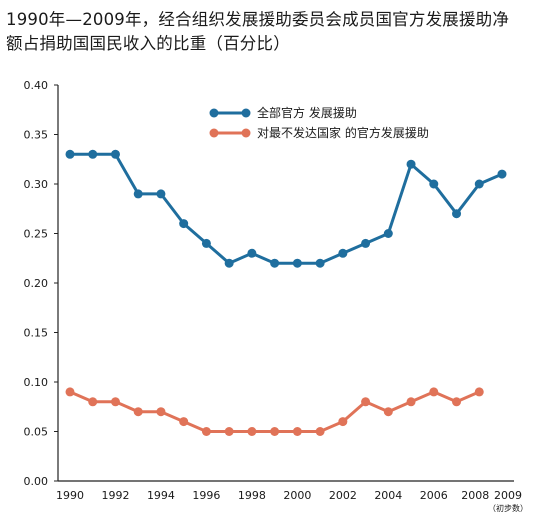 The height and width of the screenshot is (527, 554). Describe the element at coordinates (434, 495) in the screenshot. I see `x-tick-label: 2006` at that location.